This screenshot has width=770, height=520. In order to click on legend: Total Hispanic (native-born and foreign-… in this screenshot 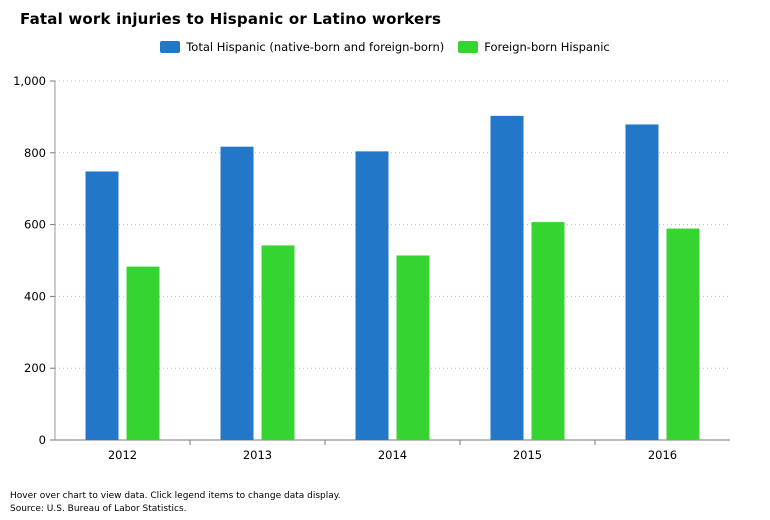, I will do `click(385, 47)`.